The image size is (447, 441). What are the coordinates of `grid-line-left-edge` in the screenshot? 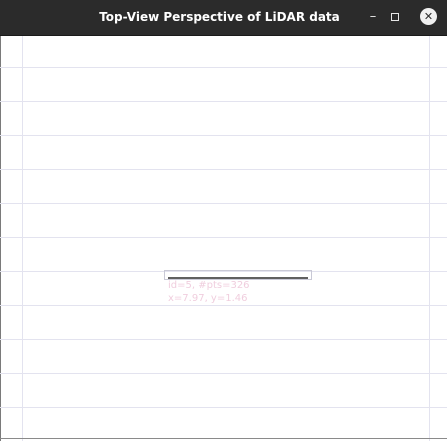 It's located at (0, 238).